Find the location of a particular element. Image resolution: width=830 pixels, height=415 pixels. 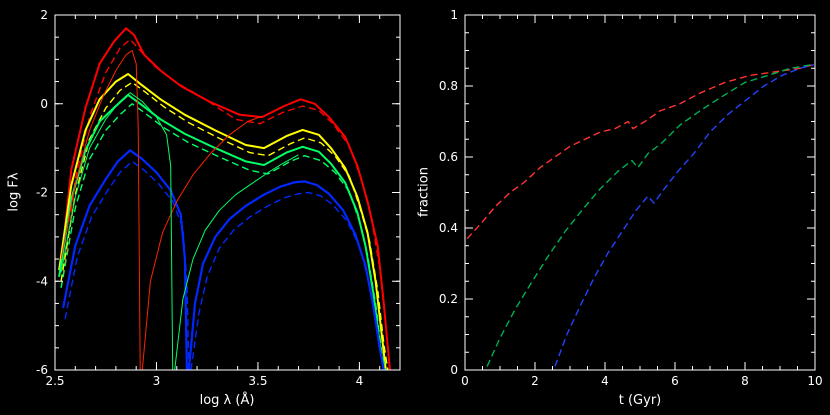

right-panel-x-tick-label: 8 is located at coordinates (745, 381).